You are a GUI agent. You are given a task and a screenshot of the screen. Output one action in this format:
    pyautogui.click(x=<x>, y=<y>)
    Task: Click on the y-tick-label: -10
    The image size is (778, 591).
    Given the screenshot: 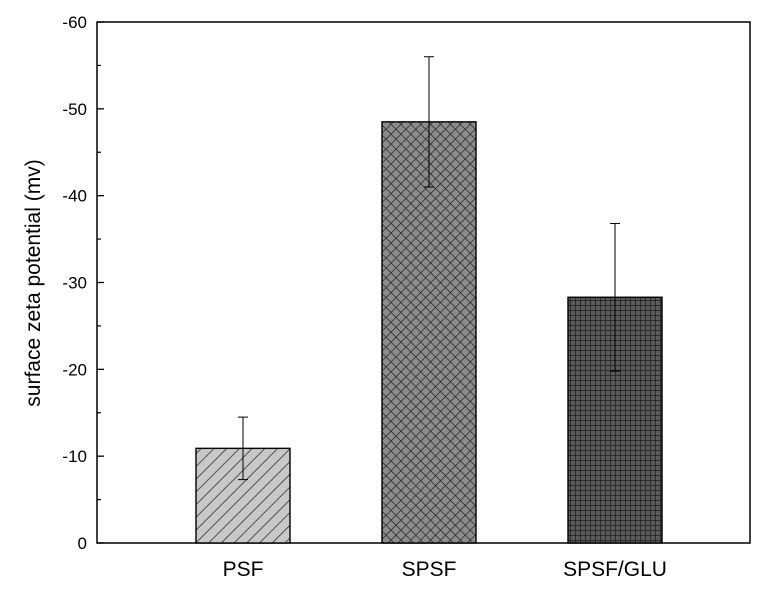 What is the action you would take?
    pyautogui.click(x=74, y=456)
    